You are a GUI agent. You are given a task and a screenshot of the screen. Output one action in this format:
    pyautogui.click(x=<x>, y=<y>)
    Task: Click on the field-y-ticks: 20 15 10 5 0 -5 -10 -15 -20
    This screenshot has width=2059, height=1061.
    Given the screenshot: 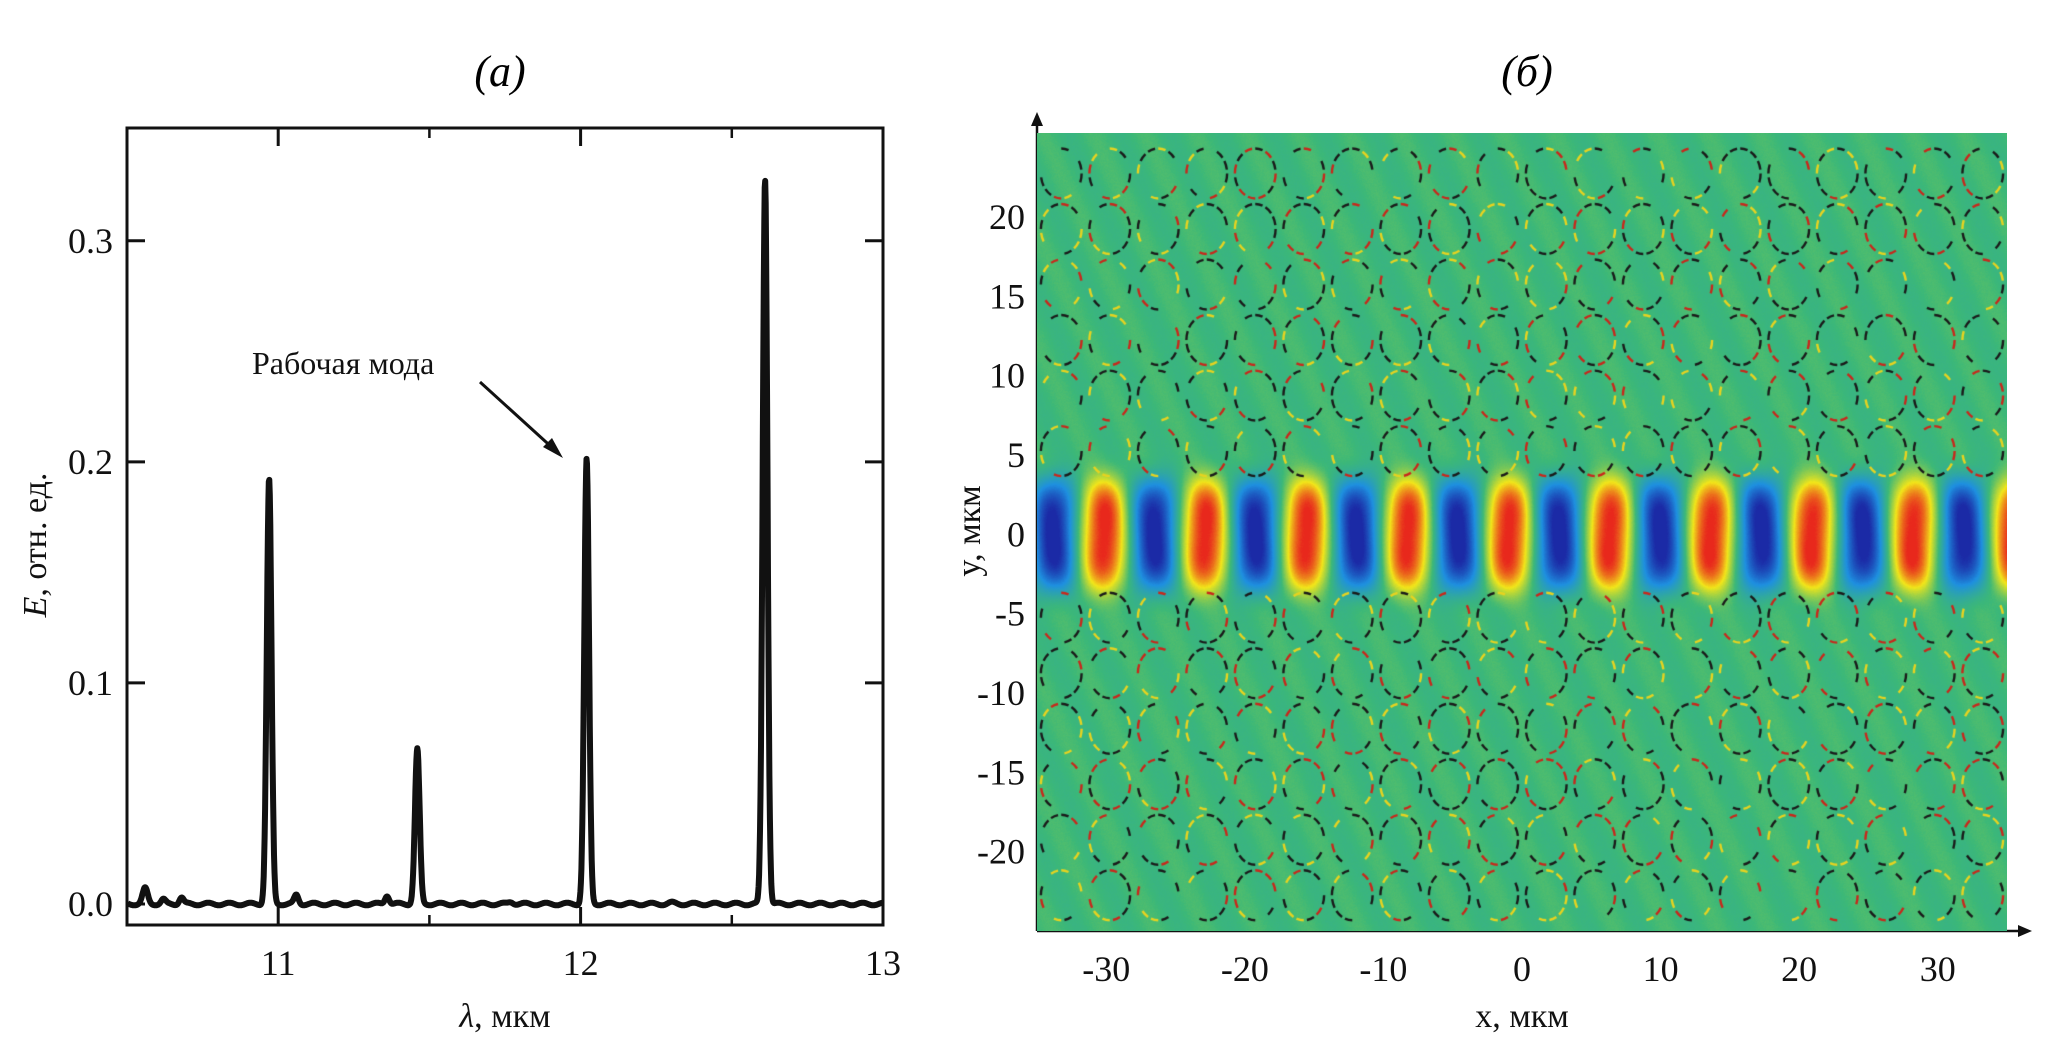 What is the action you would take?
    pyautogui.click(x=1014, y=534)
    